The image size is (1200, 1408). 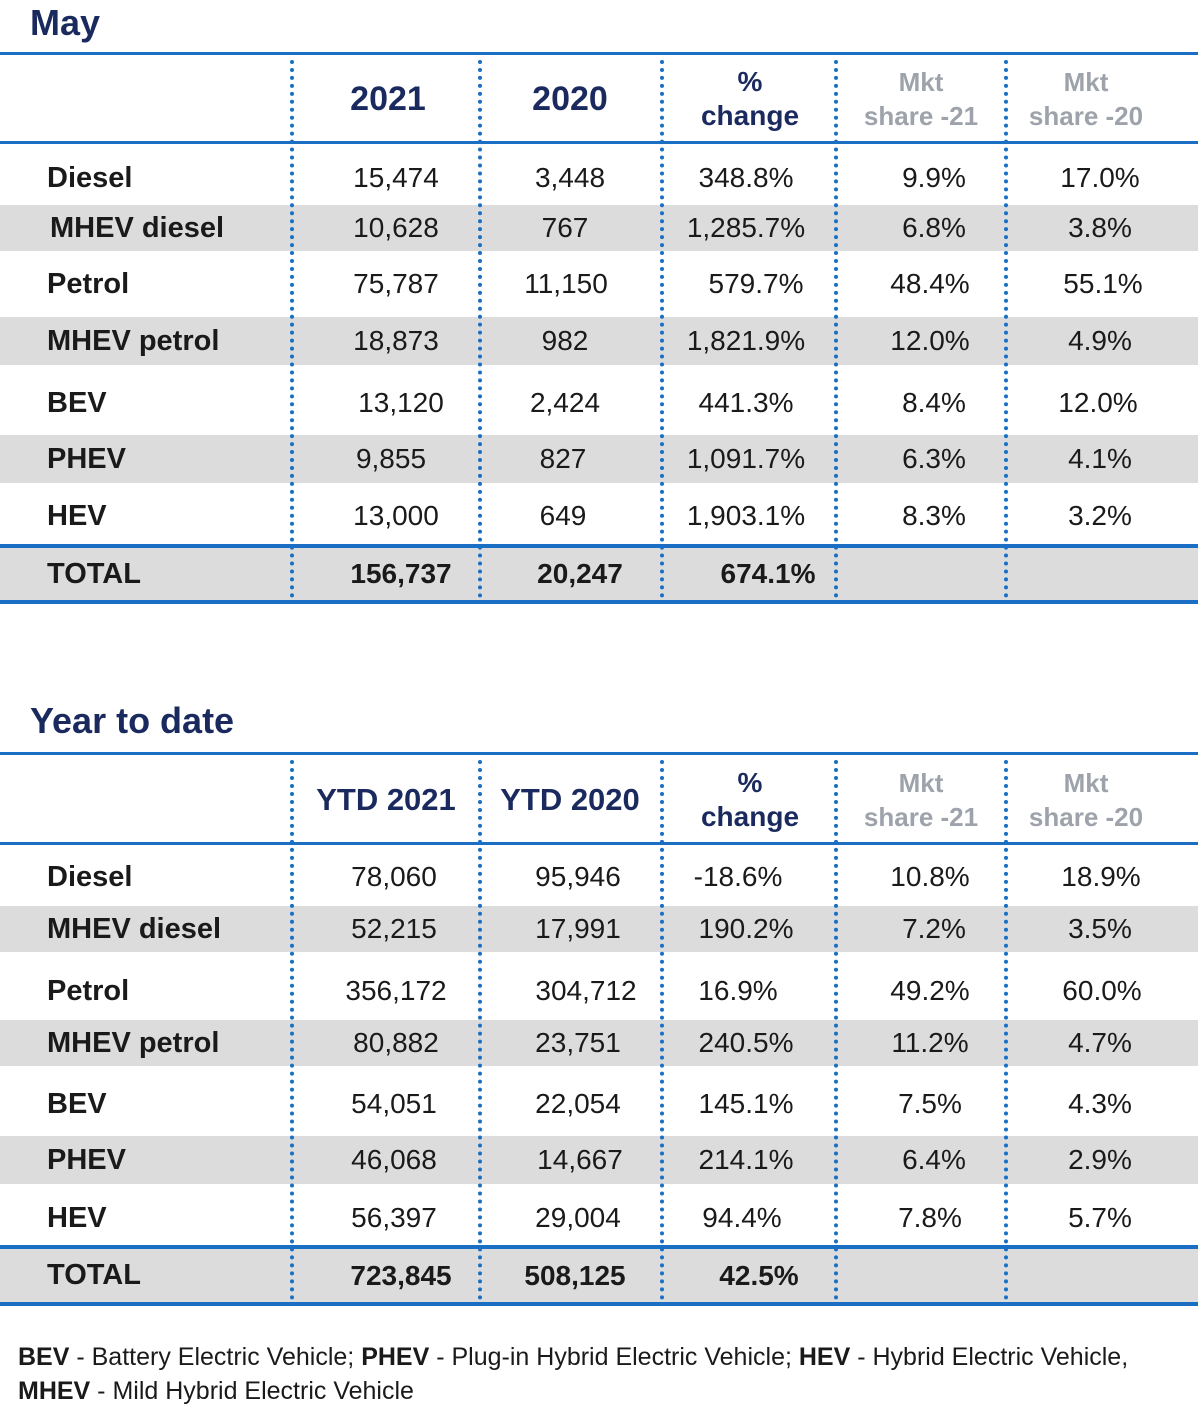 I want to click on ytd-row-hev: HEV 56,397 29,004 94.4% 7.8% 5.7%, so click(x=599, y=1218).